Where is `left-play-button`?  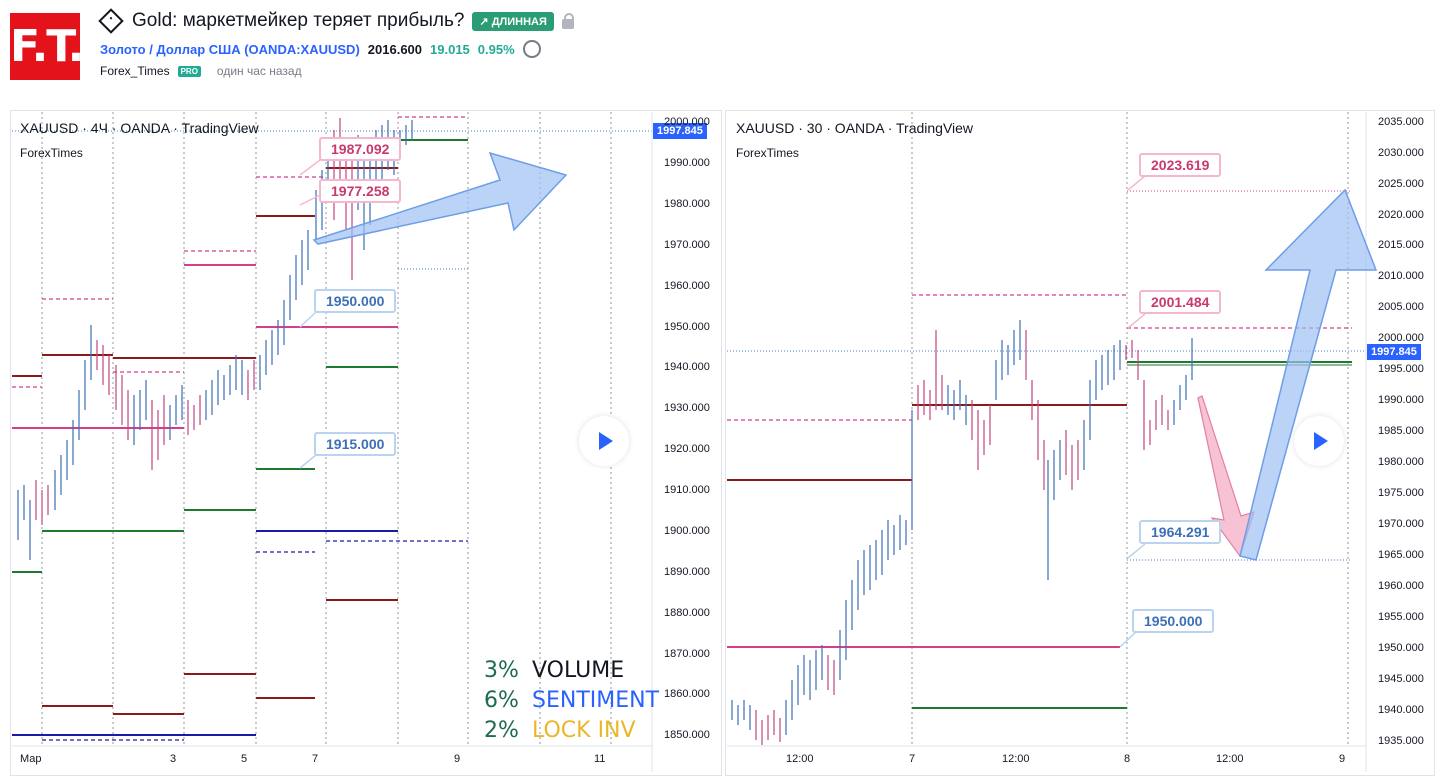
left-play-button is located at coordinates (604, 441).